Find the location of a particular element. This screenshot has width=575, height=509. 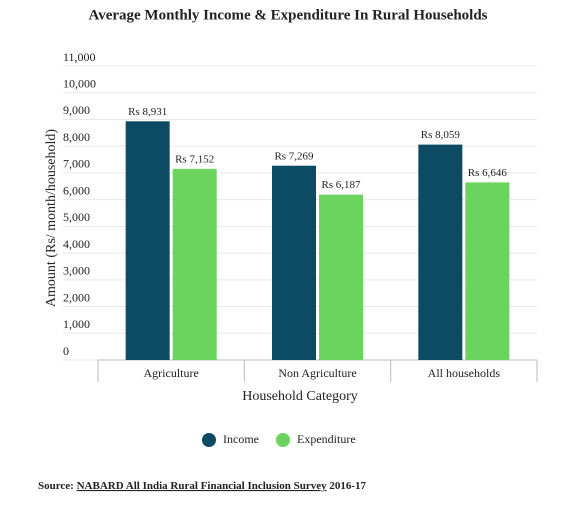

y-tick-label: 3,000 is located at coordinates (76, 271).